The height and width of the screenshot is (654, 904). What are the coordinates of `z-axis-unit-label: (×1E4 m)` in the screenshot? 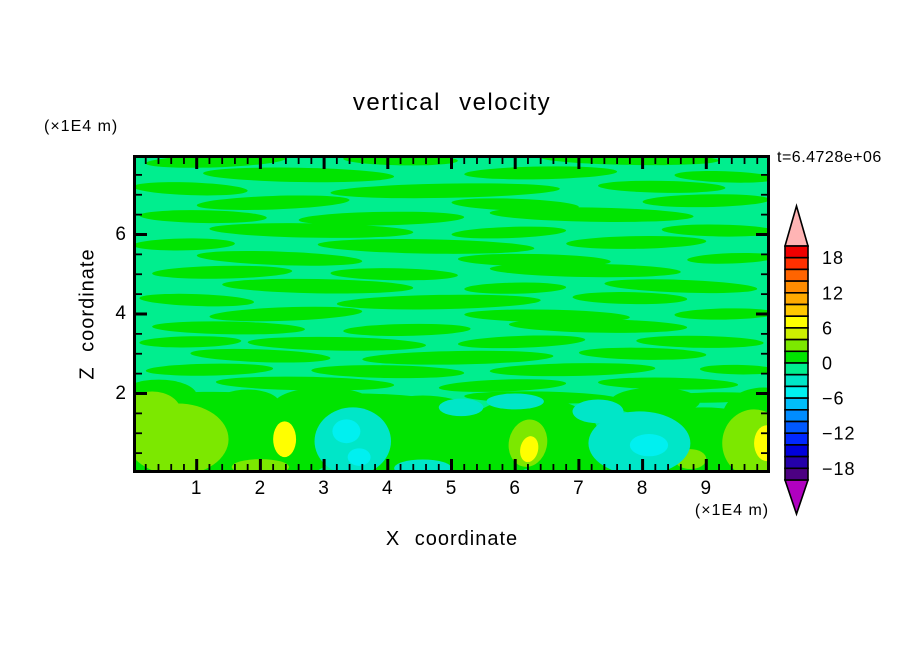 It's located at (81, 126).